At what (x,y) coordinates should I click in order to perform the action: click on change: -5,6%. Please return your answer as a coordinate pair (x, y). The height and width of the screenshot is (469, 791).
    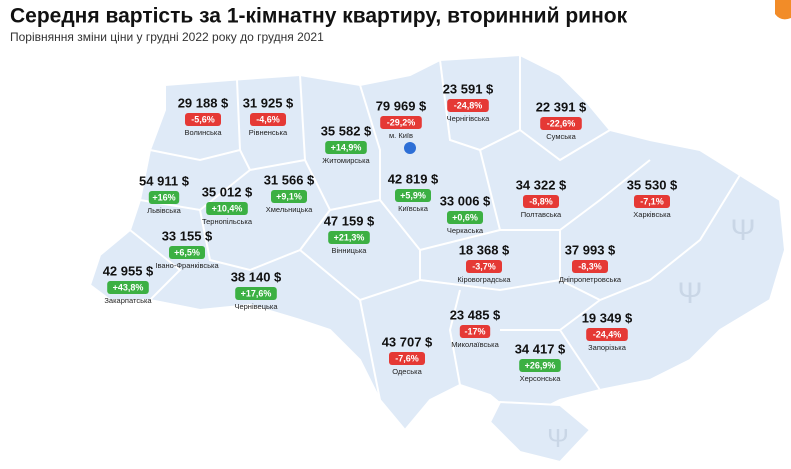
    Looking at the image, I should click on (203, 119).